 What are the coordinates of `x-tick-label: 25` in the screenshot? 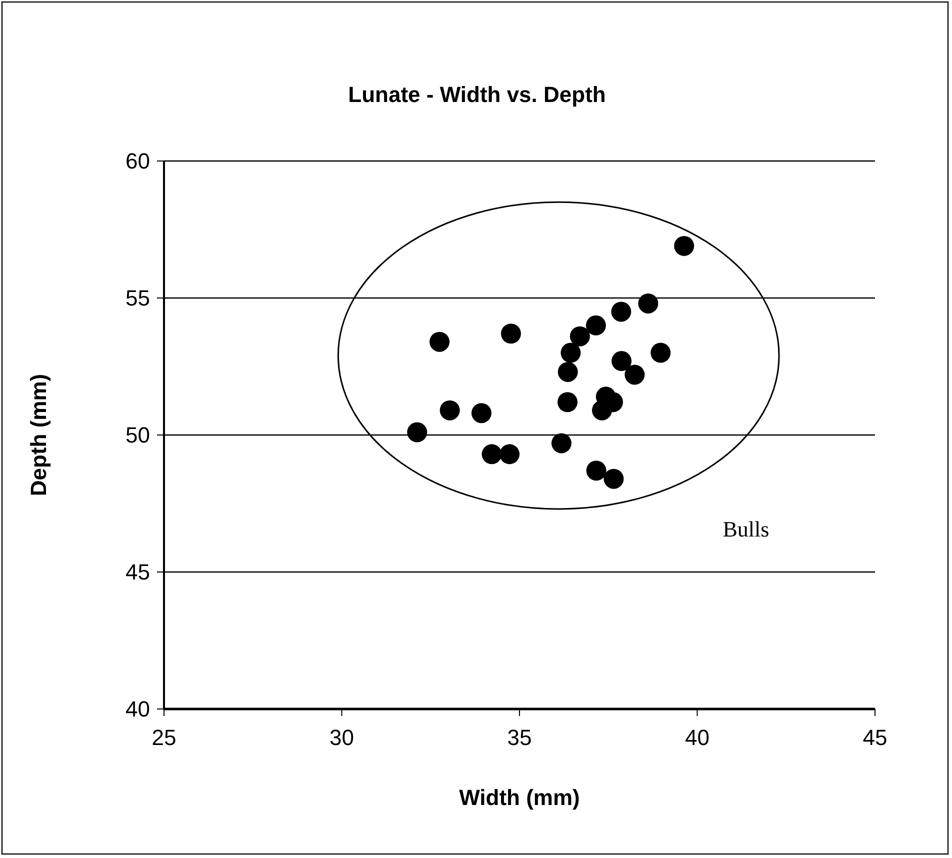 It's located at (164, 737).